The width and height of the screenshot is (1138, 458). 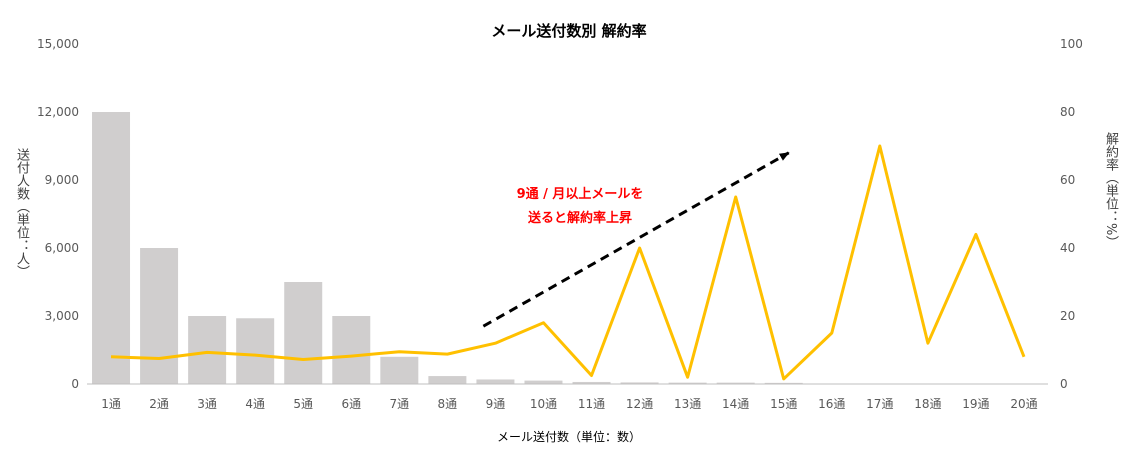 I want to click on x-axis-title: メール送付数（単位：数）, so click(x=568, y=437).